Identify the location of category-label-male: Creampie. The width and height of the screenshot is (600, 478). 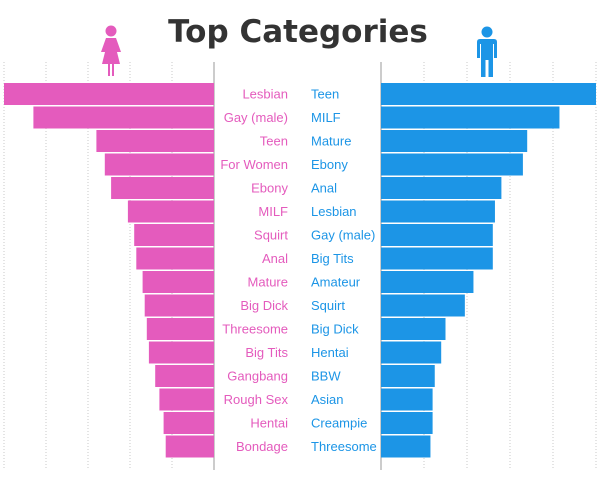
(339, 423).